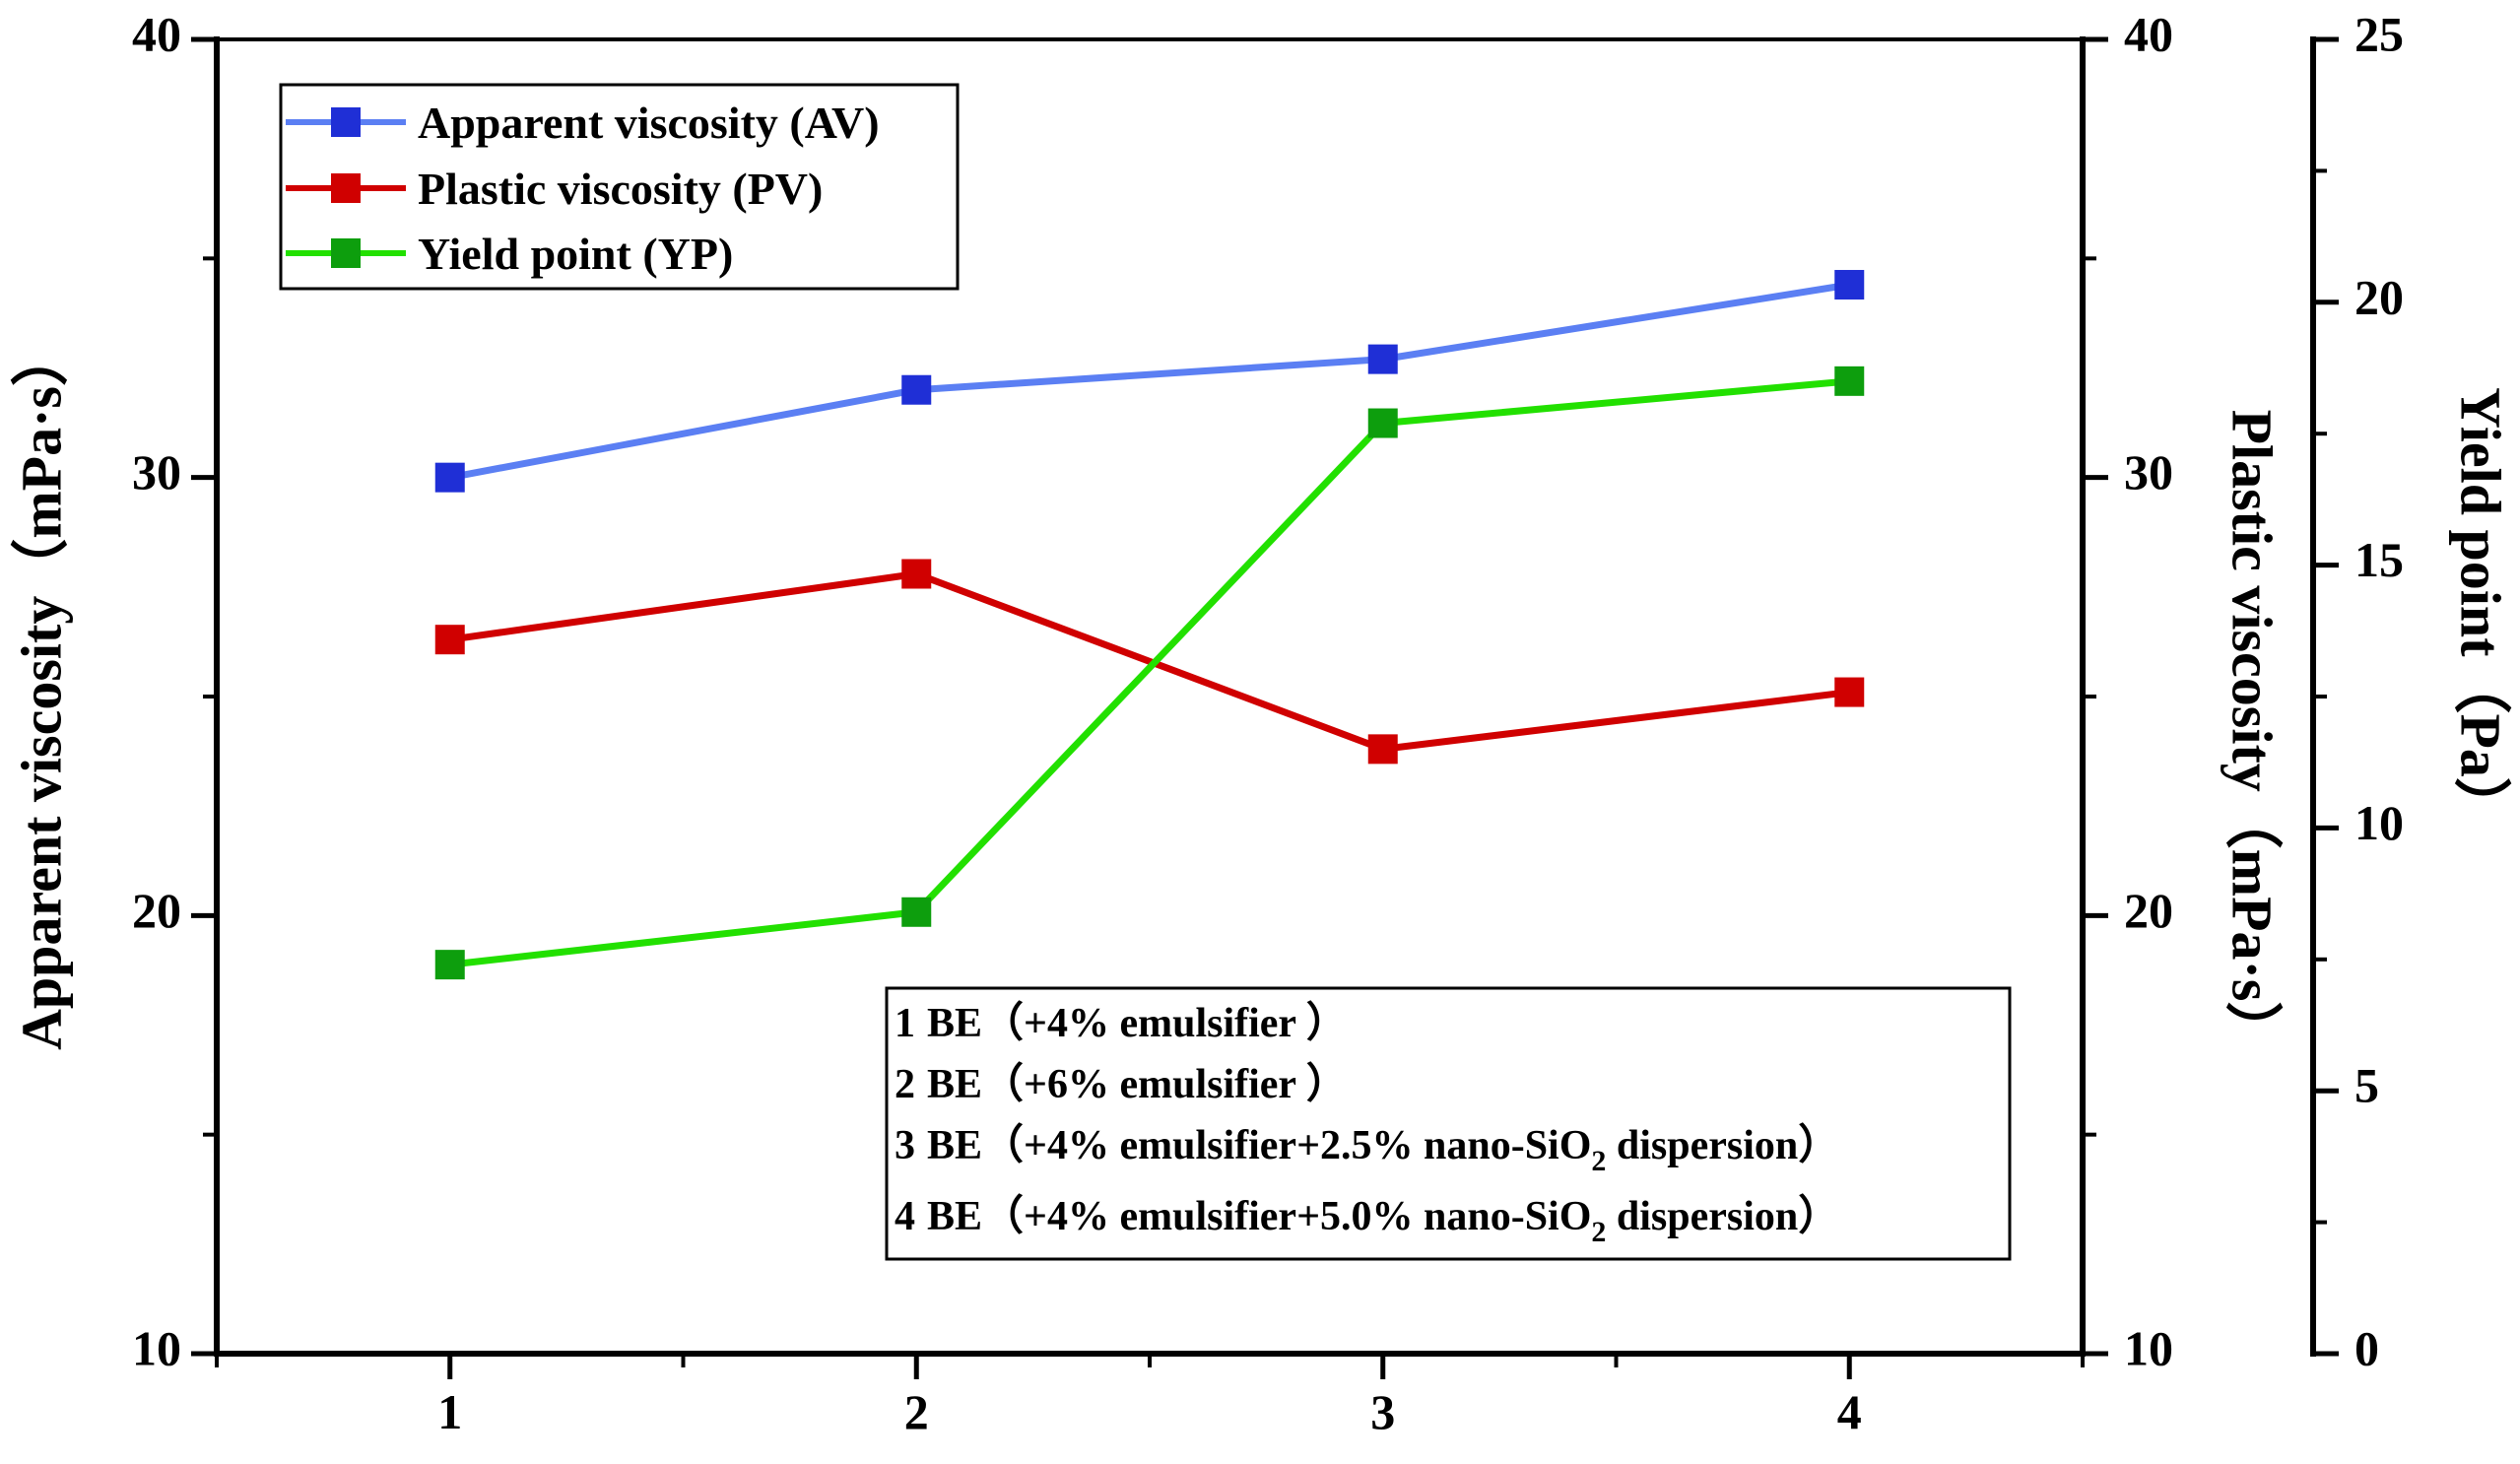  I want to click on left-axis-tick-label: 10, so click(156, 1347).